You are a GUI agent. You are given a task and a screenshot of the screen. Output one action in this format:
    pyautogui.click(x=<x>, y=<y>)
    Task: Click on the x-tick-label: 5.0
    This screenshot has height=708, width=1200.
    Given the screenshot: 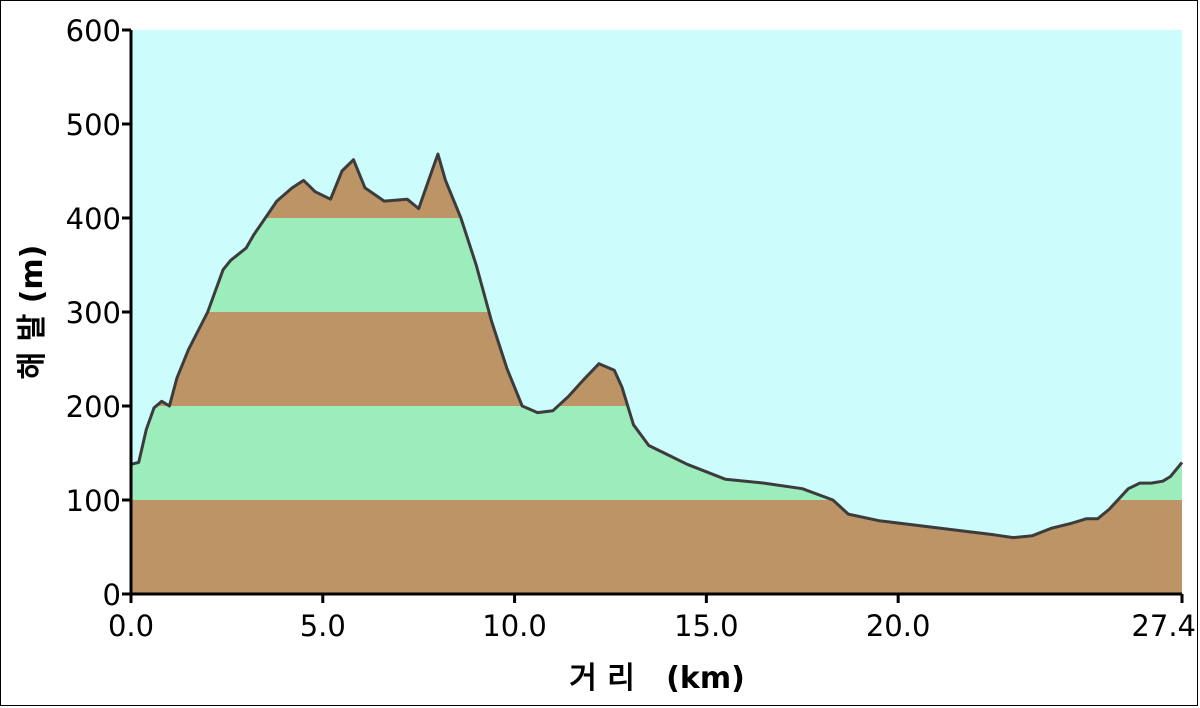 What is the action you would take?
    pyautogui.click(x=323, y=626)
    